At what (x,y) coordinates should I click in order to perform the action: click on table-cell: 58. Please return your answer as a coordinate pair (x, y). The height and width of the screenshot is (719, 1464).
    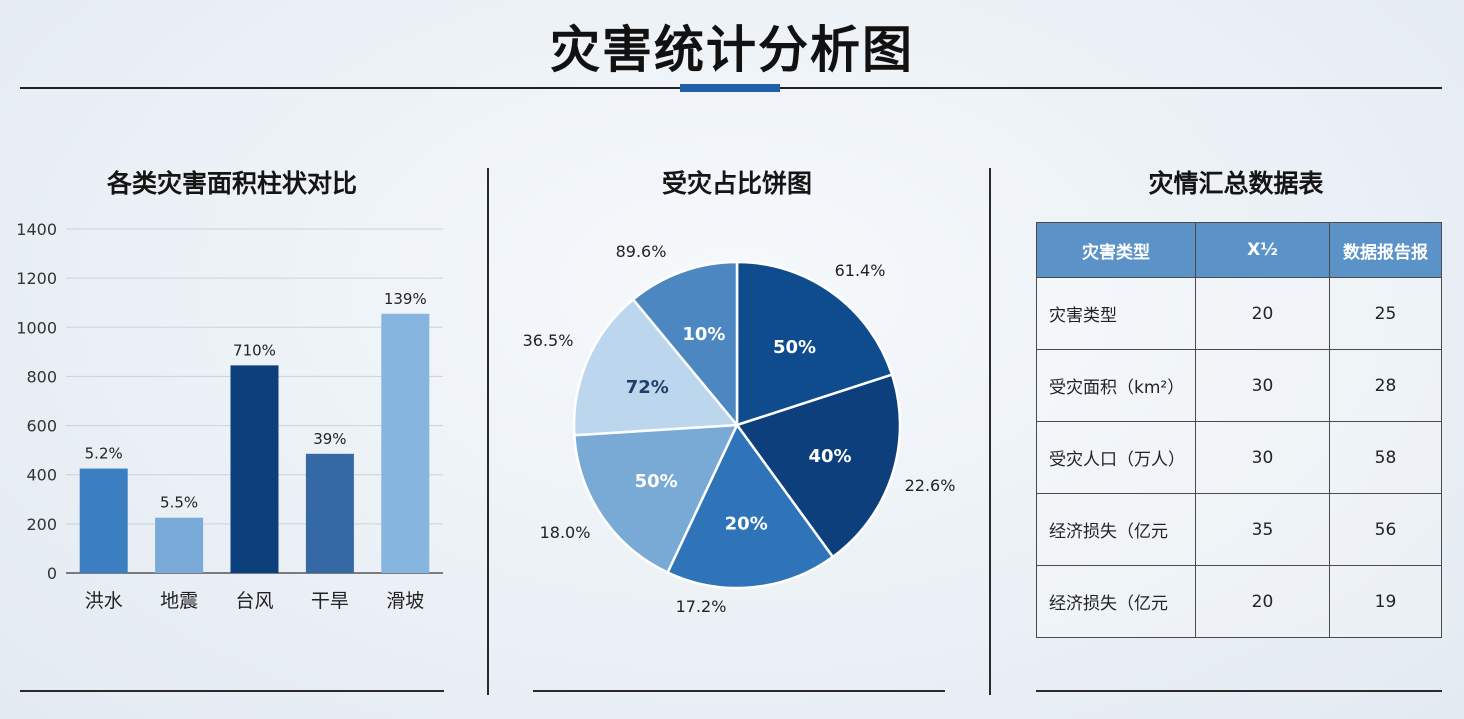
    Looking at the image, I should click on (1385, 457).